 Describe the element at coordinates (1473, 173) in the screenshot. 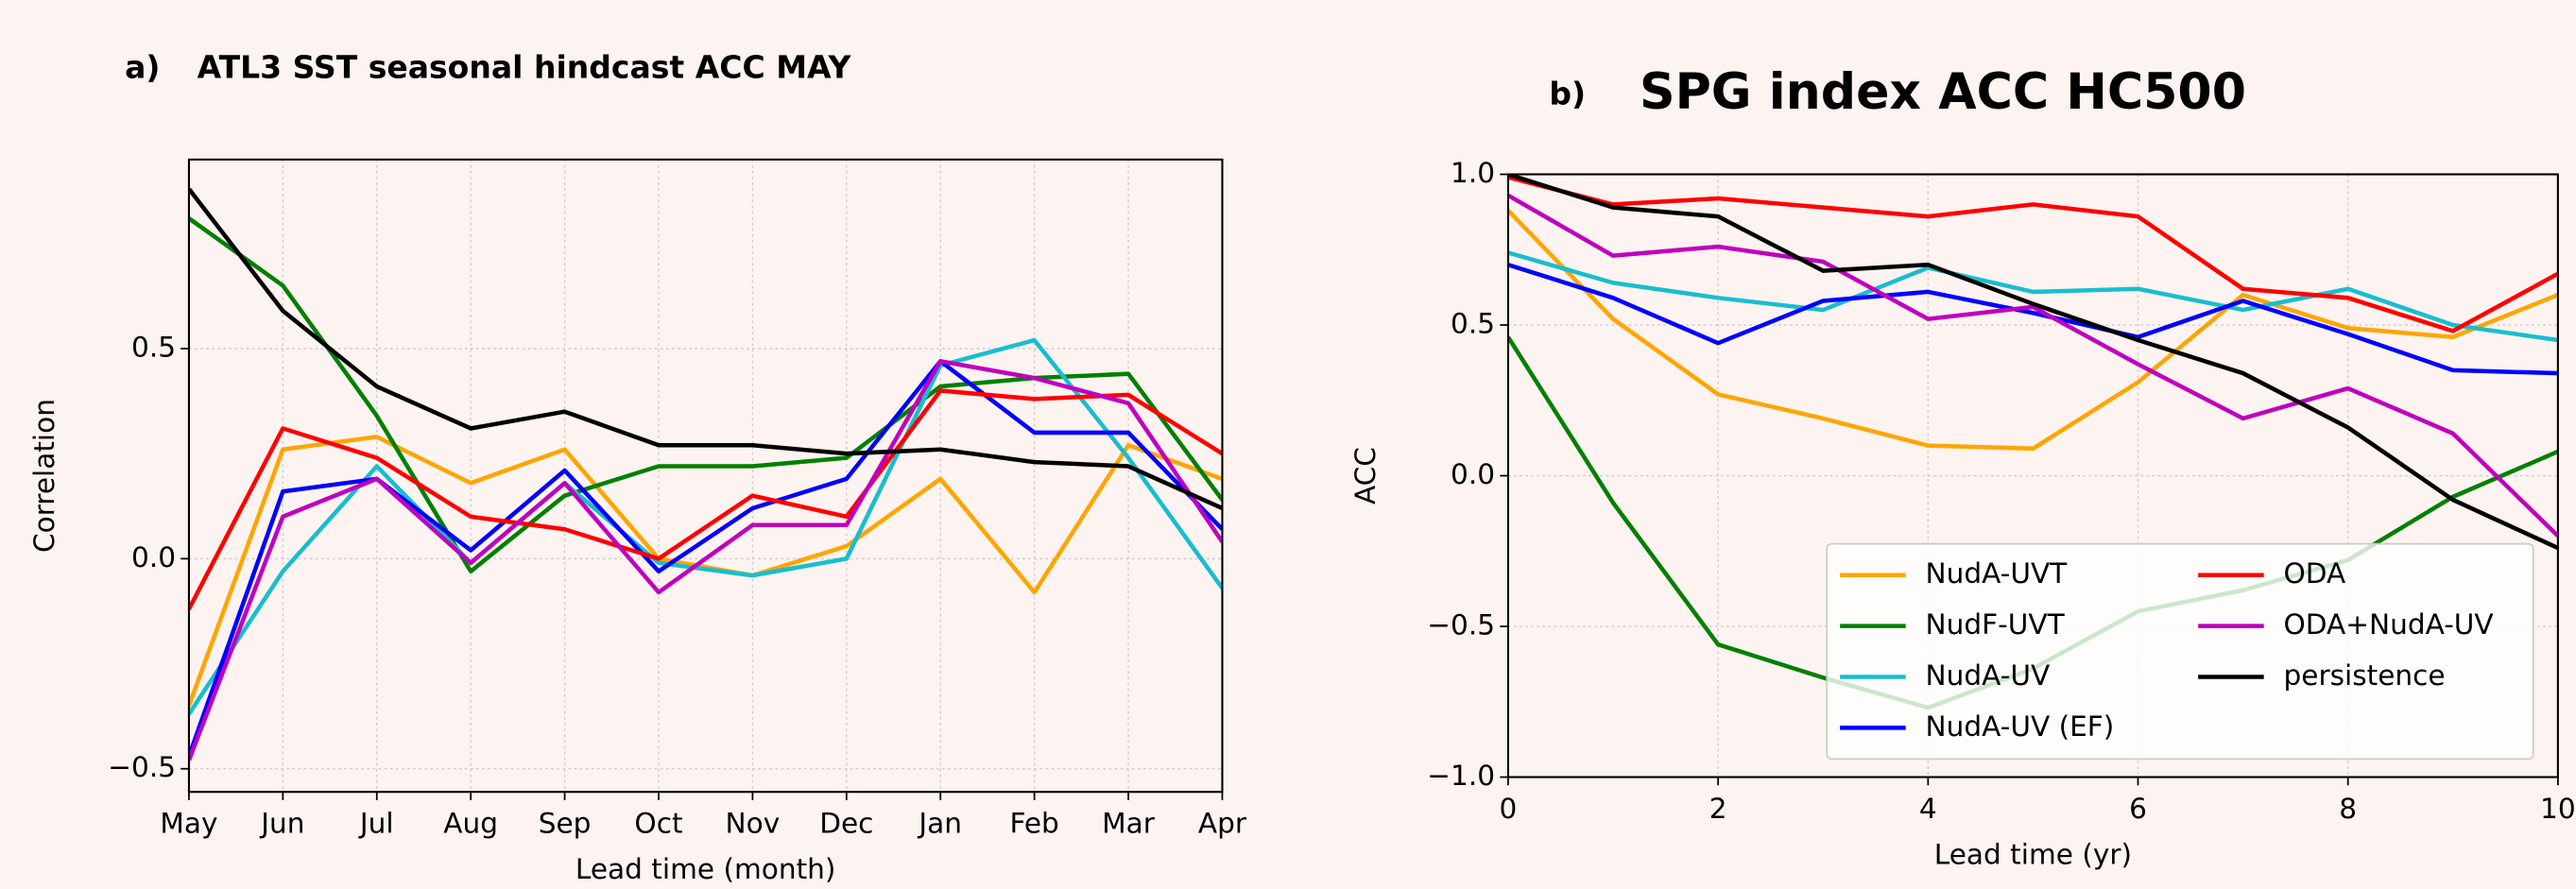

I see `y-tick-label: 1.0` at that location.